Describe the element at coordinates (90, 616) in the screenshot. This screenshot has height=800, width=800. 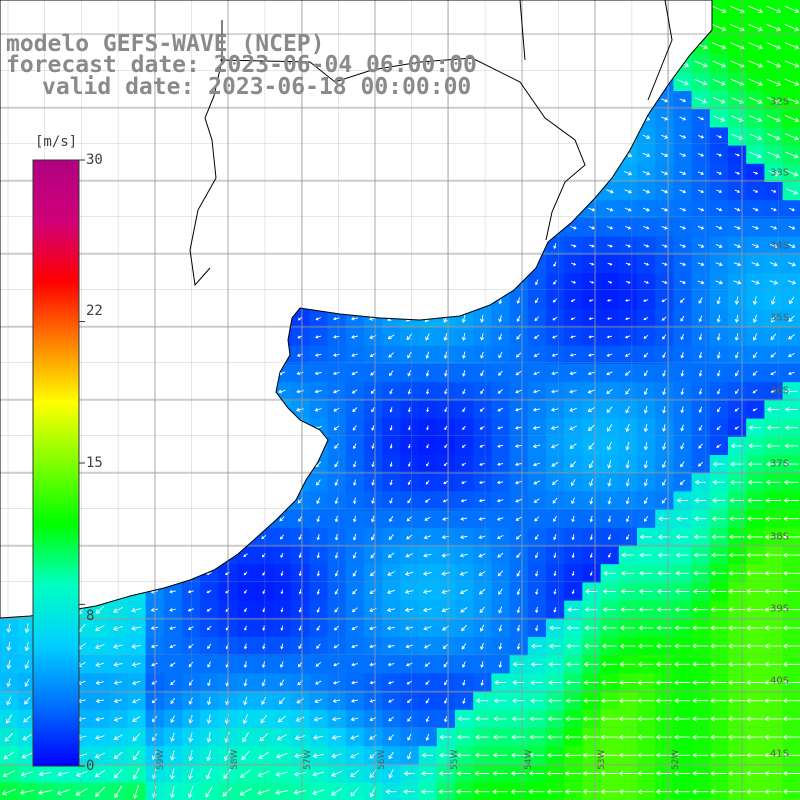
I see `colorbar-tick-8: 8` at that location.